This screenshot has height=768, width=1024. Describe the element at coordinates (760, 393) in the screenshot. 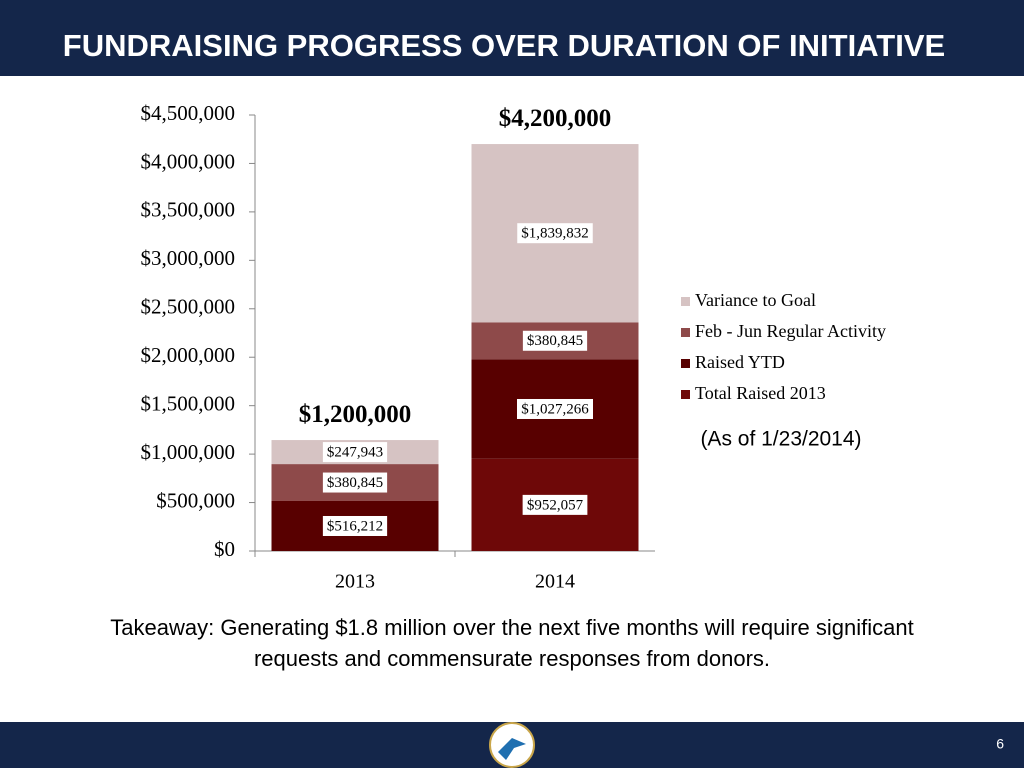

I see `legend-label: Total Raised 2013` at that location.